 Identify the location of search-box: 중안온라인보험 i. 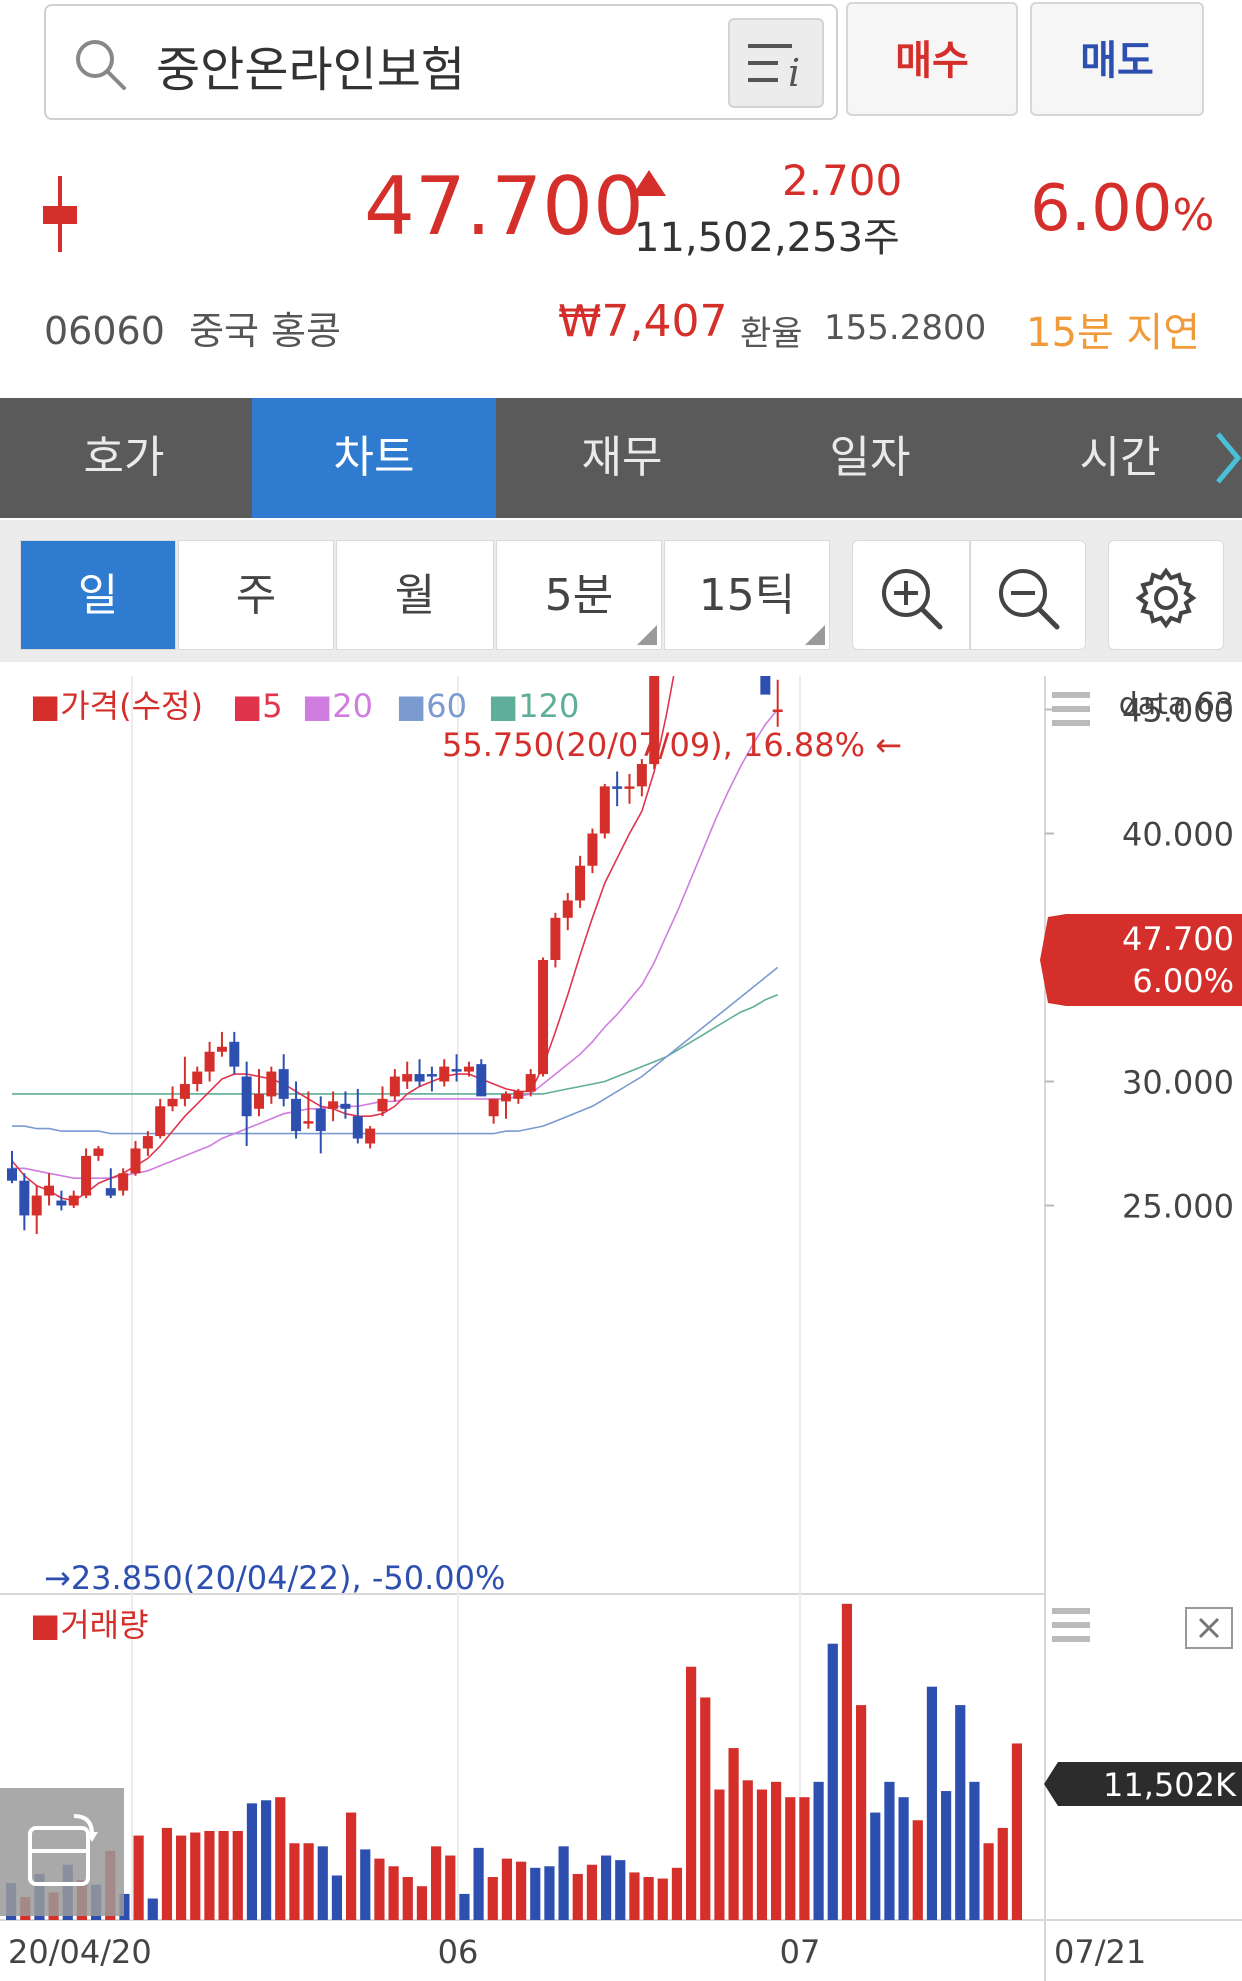
(441, 62).